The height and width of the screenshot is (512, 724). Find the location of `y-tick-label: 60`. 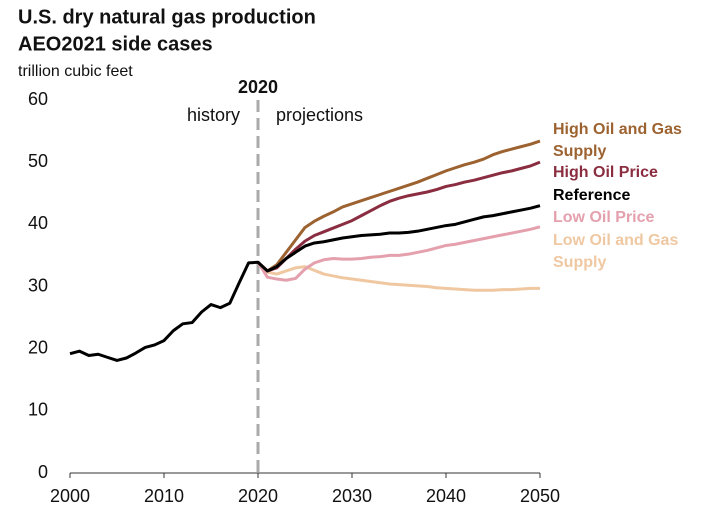

y-tick-label: 60 is located at coordinates (38, 99).